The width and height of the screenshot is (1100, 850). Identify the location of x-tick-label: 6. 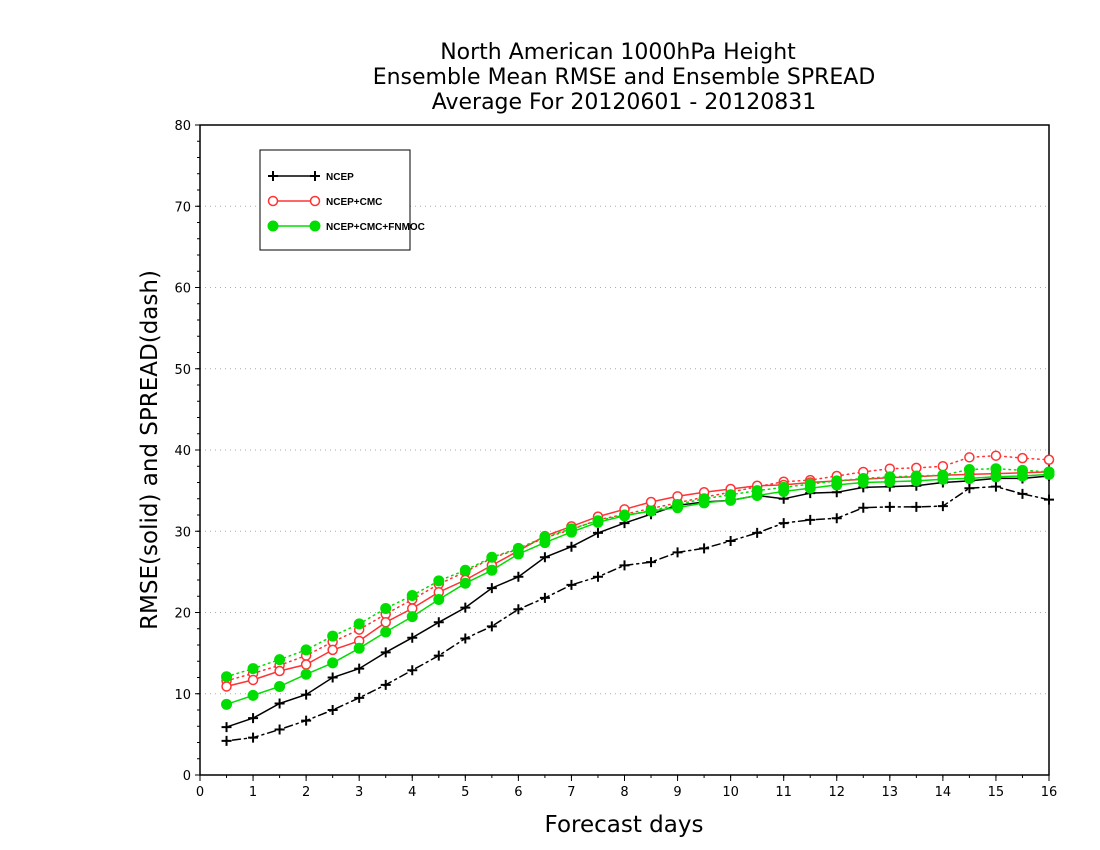
(518, 792).